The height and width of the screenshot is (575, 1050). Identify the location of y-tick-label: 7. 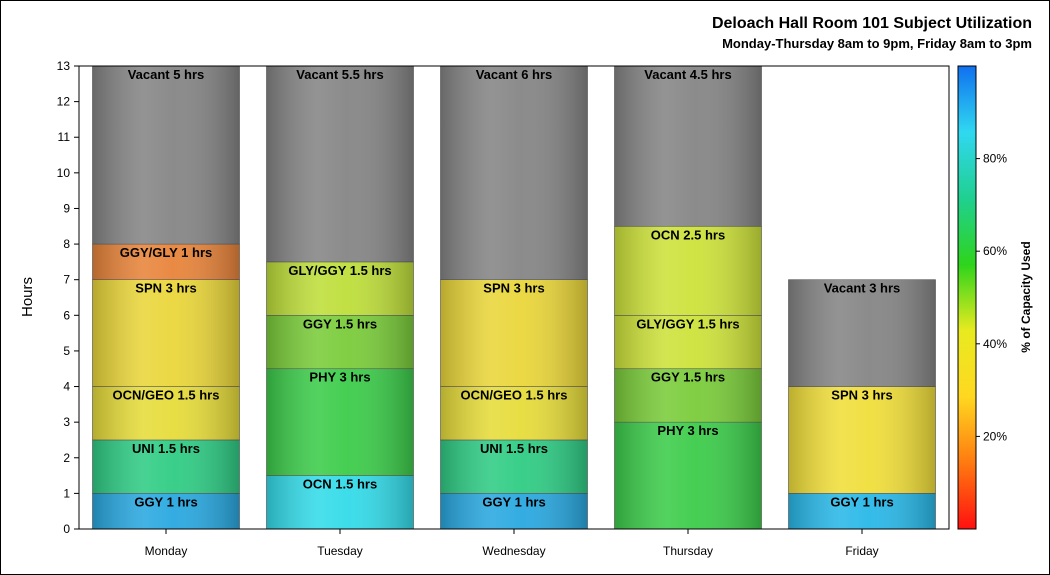
(66, 280).